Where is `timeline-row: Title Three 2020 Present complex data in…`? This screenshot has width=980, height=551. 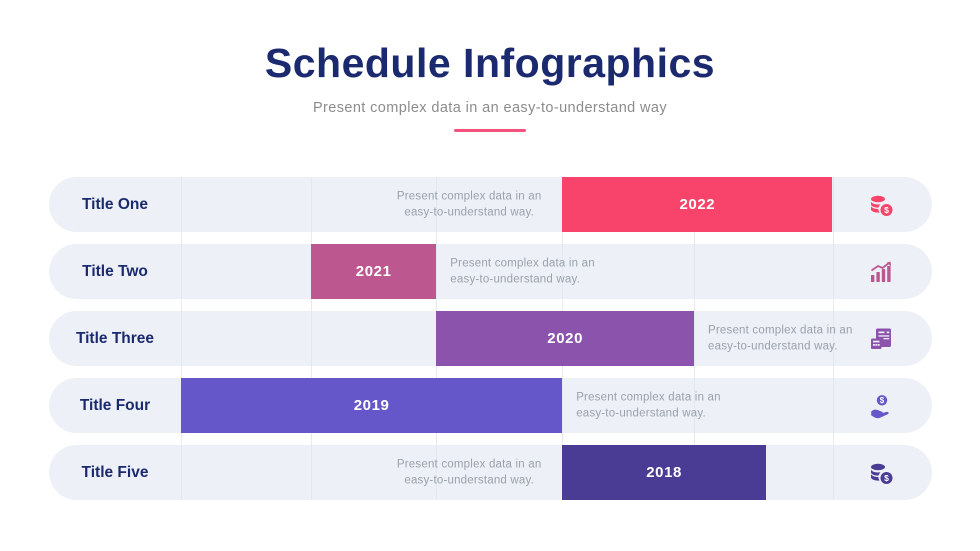 timeline-row: Title Three 2020 Present complex data in… is located at coordinates (490, 338).